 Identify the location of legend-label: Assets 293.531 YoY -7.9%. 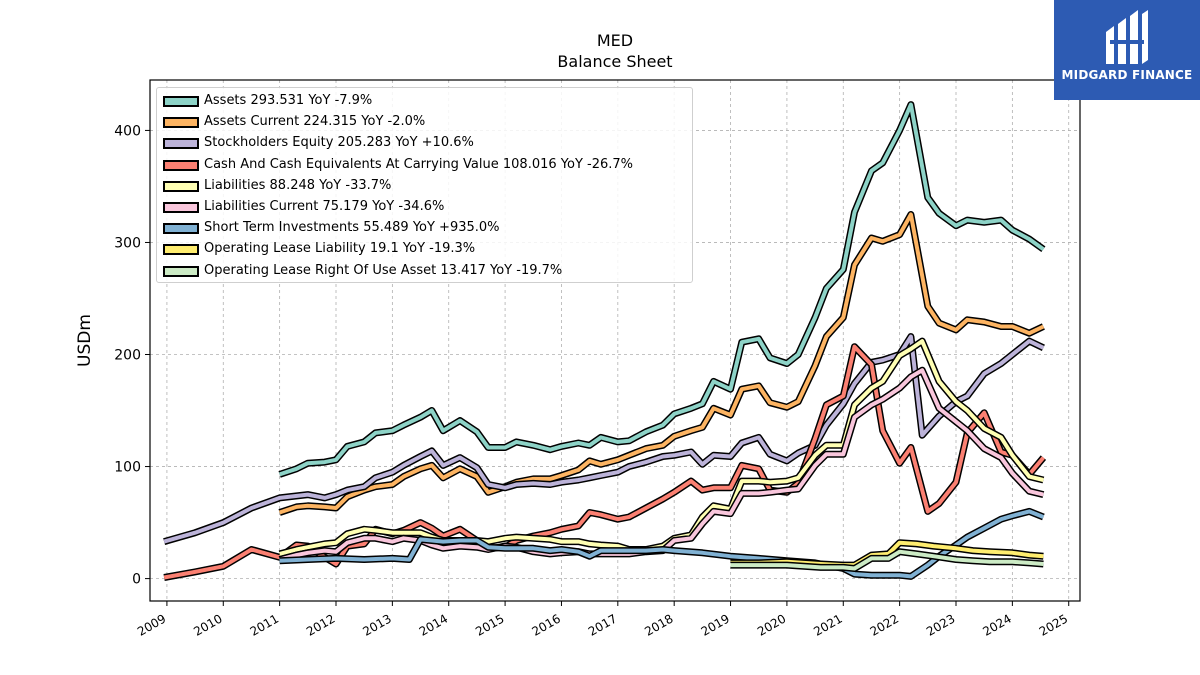
(288, 100).